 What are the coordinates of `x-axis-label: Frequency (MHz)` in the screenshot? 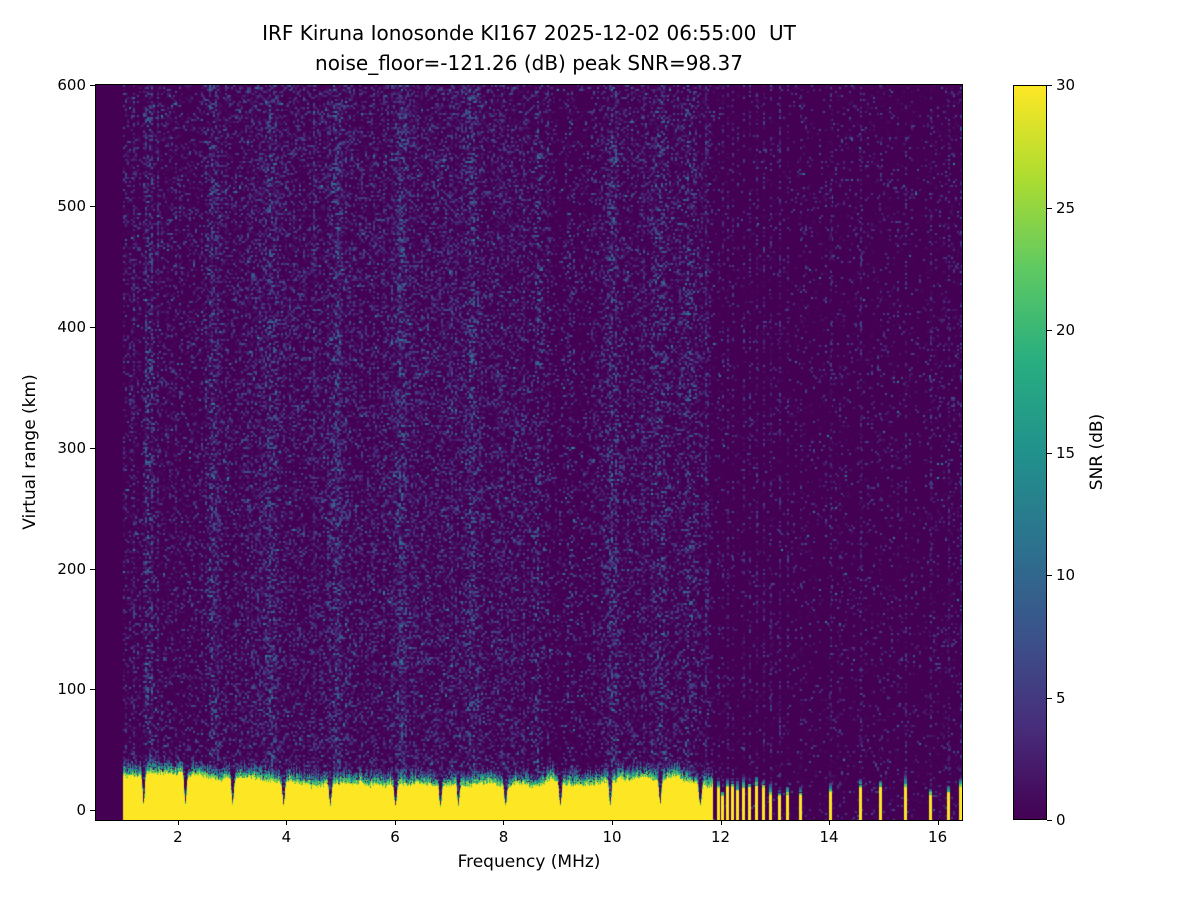 It's located at (529, 862).